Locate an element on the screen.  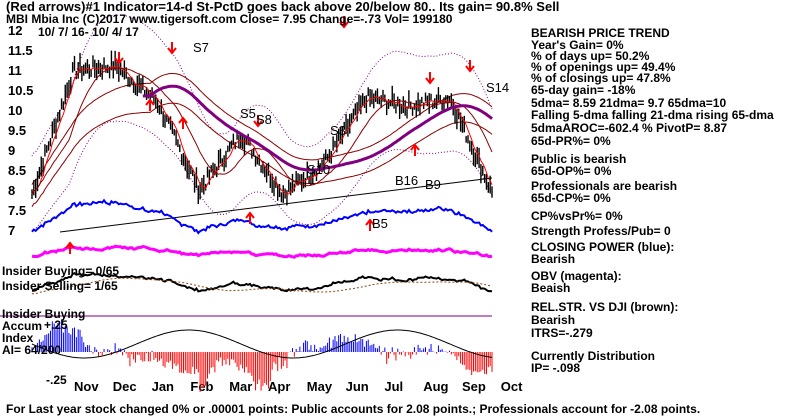
stats-line: OBV (magenta): is located at coordinates (576, 276).